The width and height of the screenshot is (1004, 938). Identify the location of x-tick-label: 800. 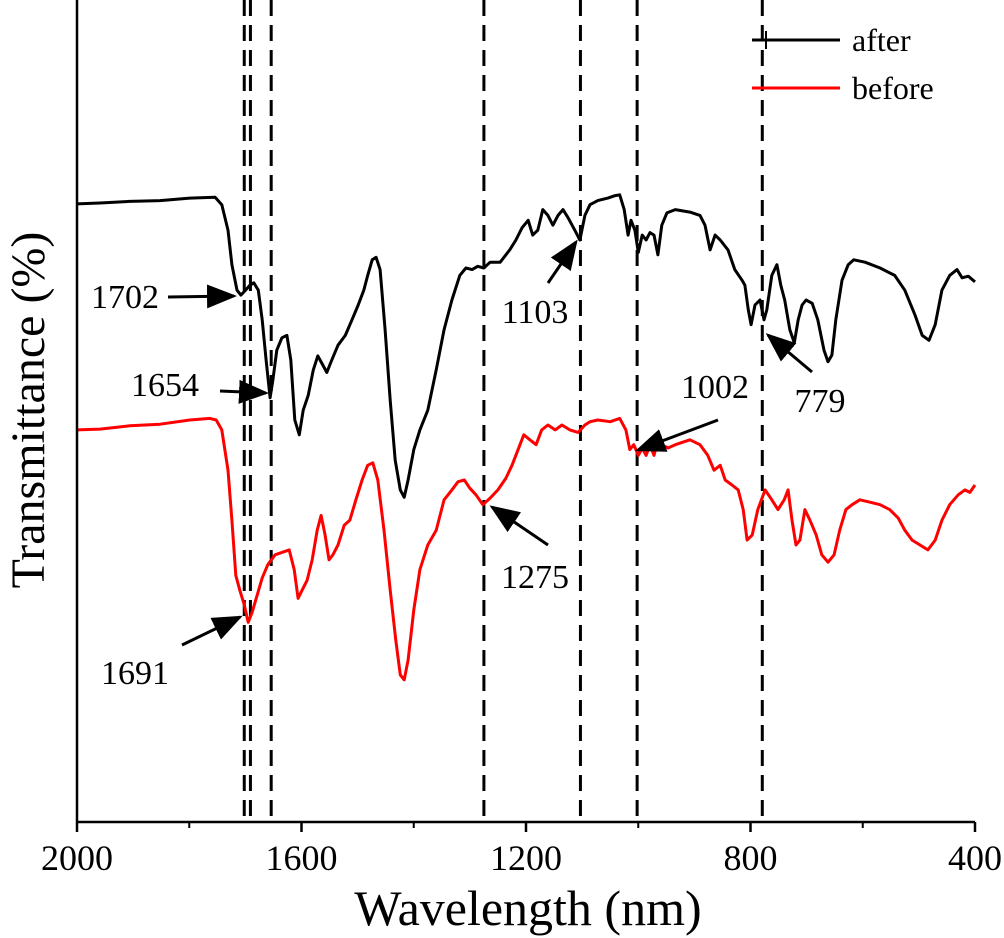
(751, 858).